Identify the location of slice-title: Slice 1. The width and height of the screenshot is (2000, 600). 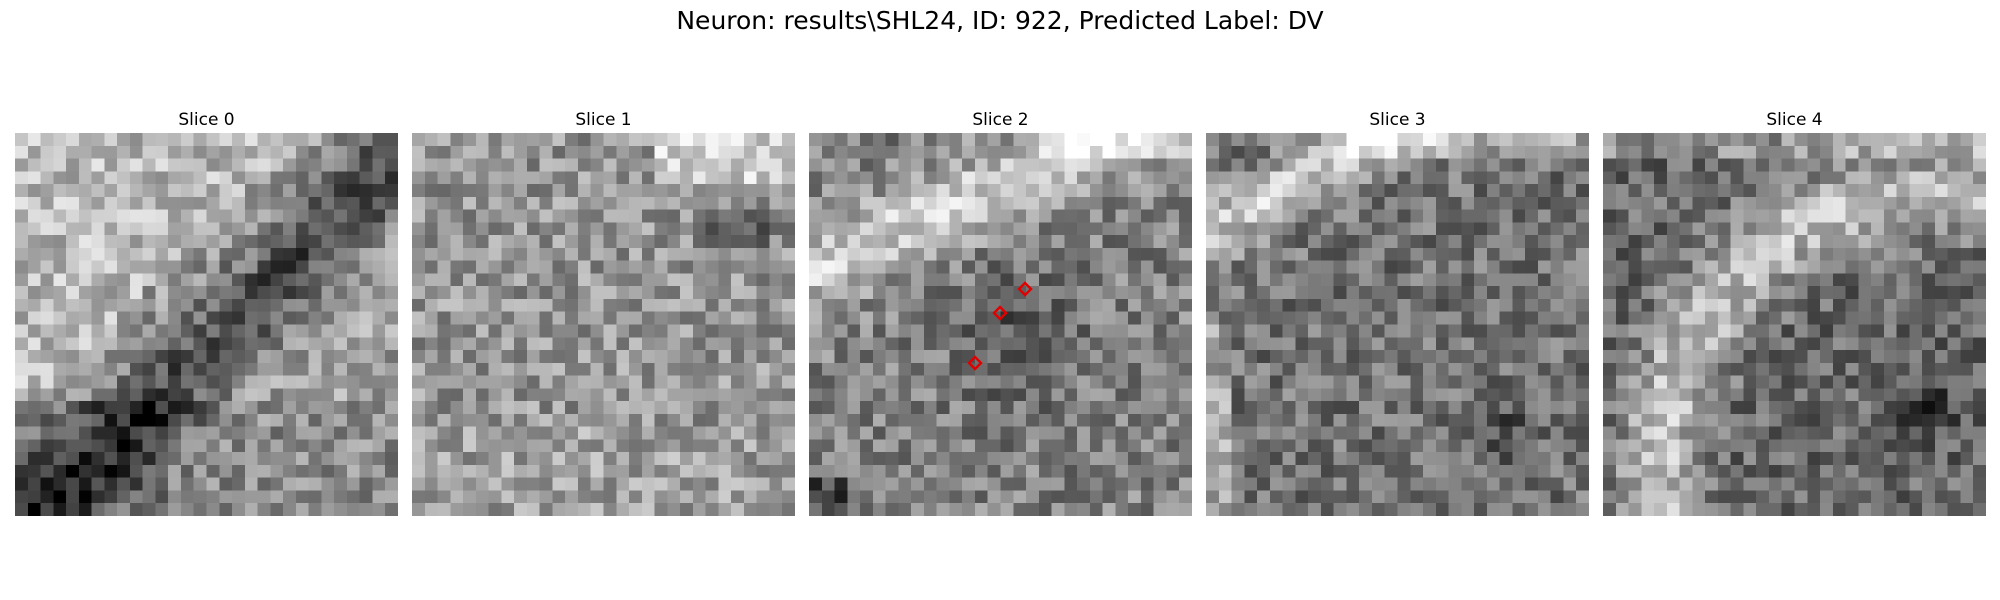
(603, 120).